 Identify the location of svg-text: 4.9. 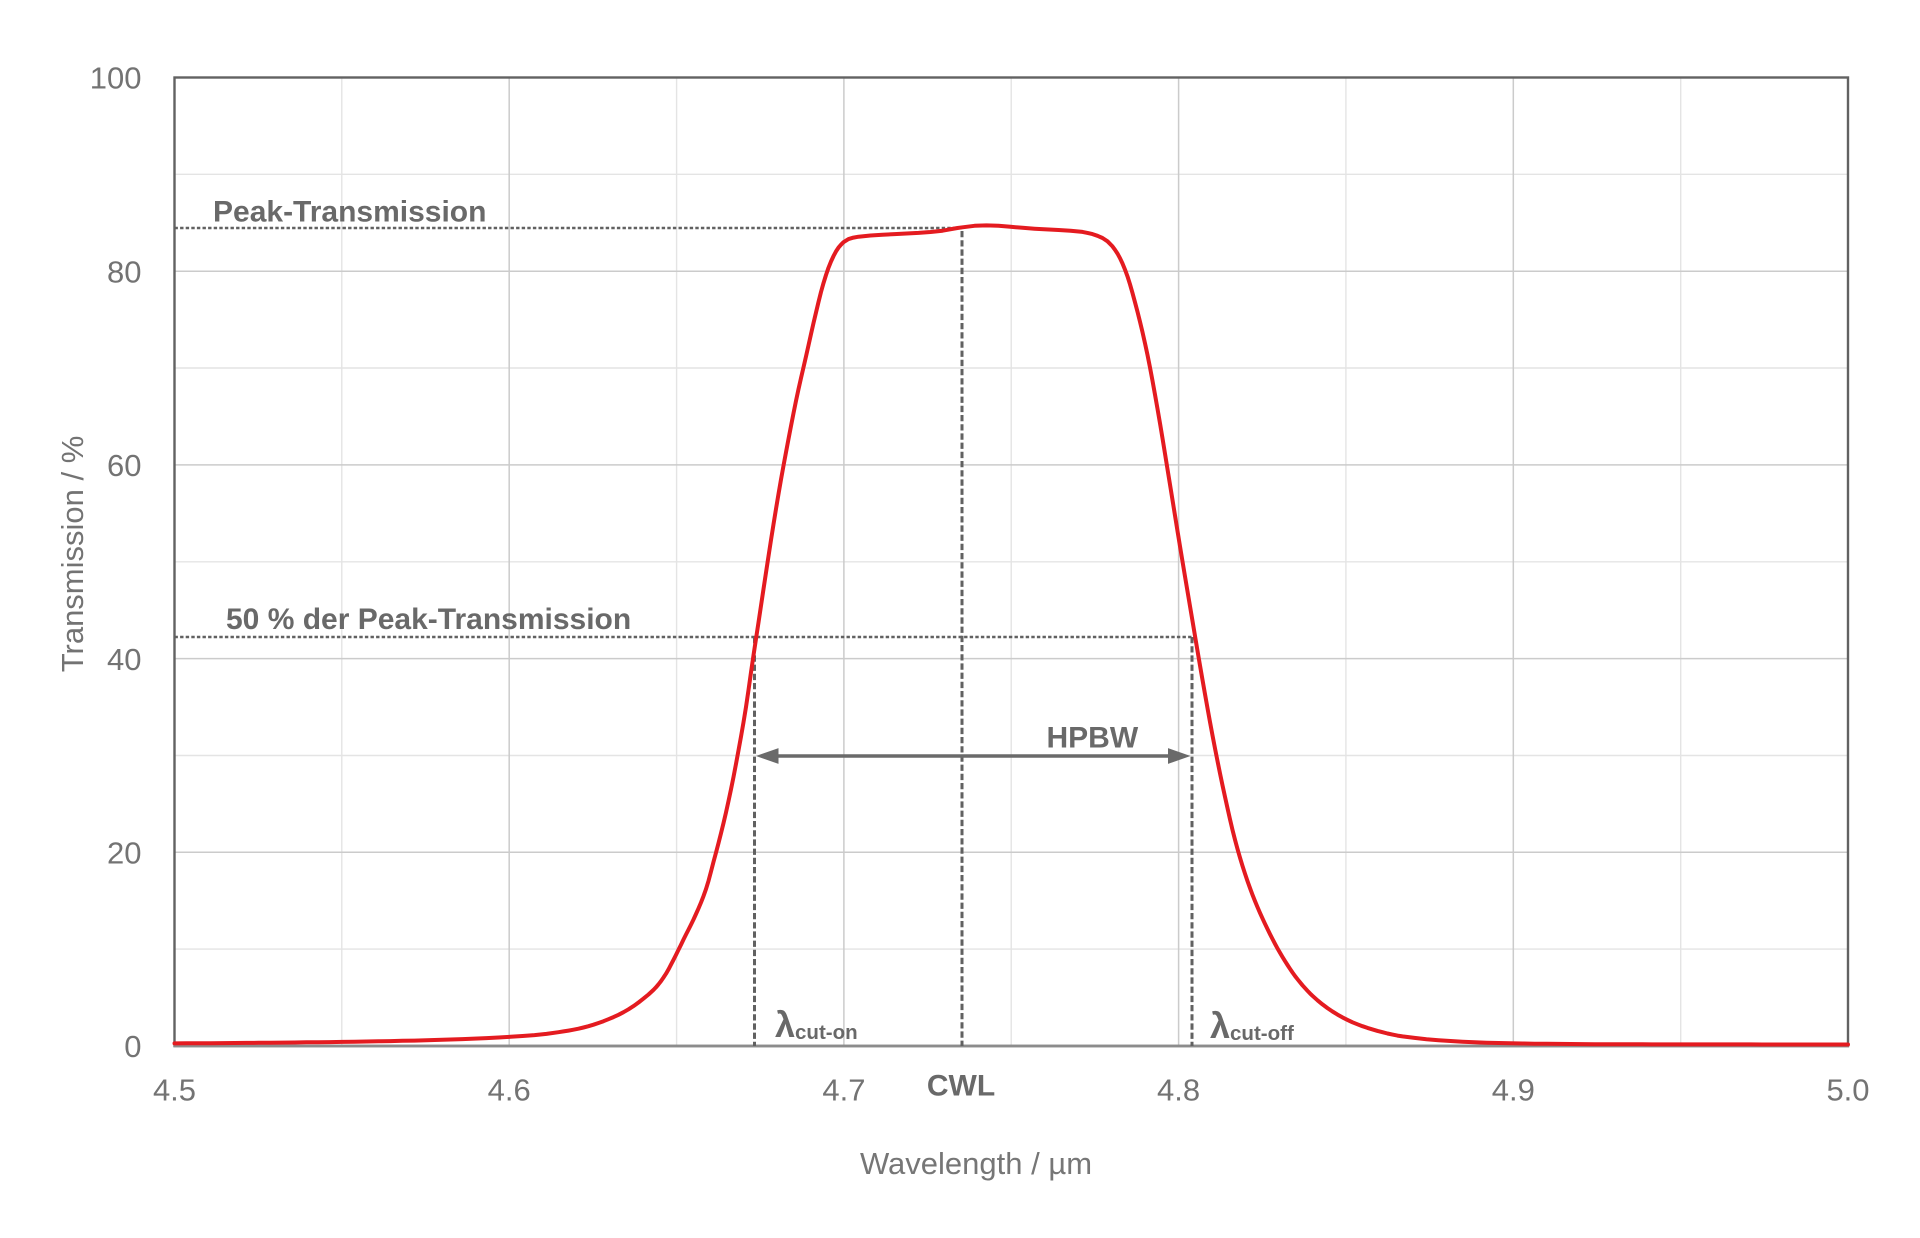
(1513, 1090).